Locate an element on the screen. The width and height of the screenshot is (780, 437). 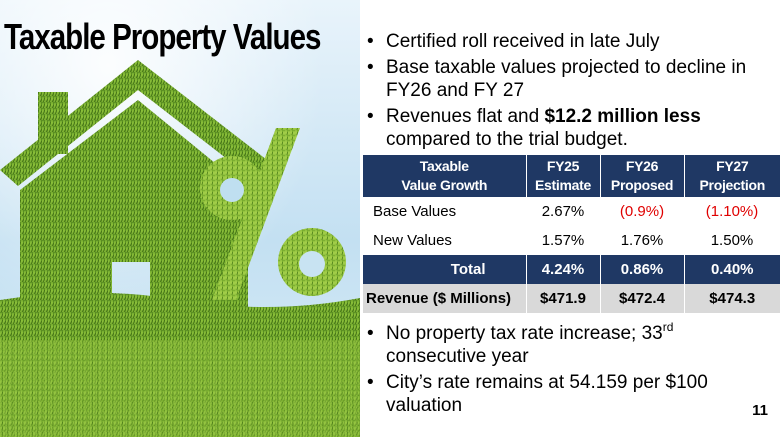
revenue-fy25: $471.9 is located at coordinates (562, 298).